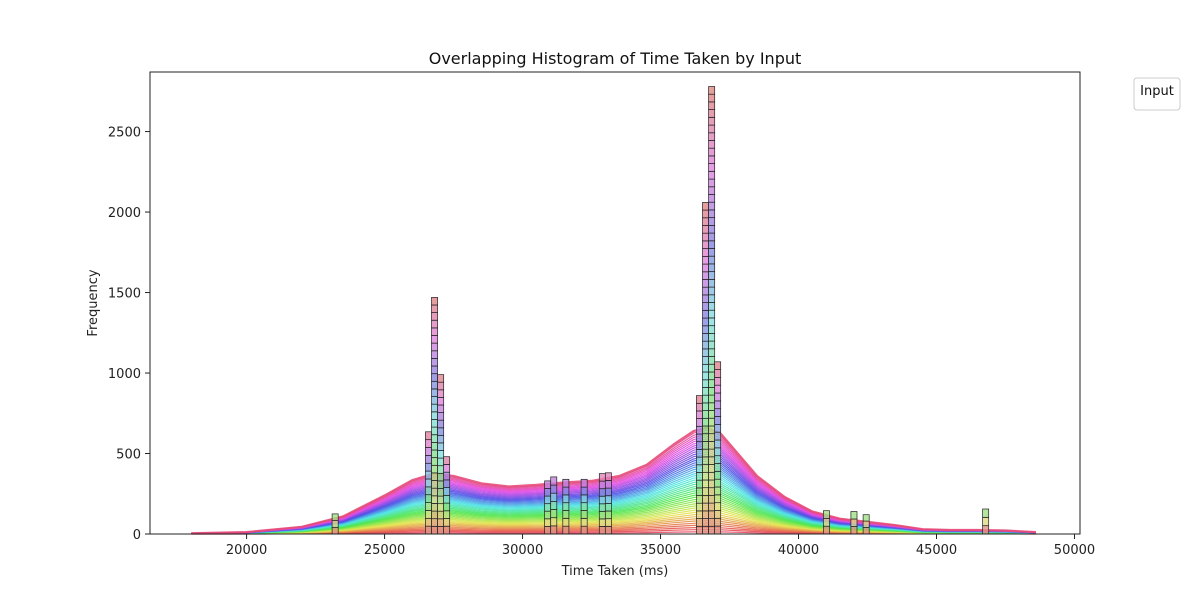 The image size is (1200, 600). Describe the element at coordinates (522, 550) in the screenshot. I see `x-tick-label: 30000` at that location.